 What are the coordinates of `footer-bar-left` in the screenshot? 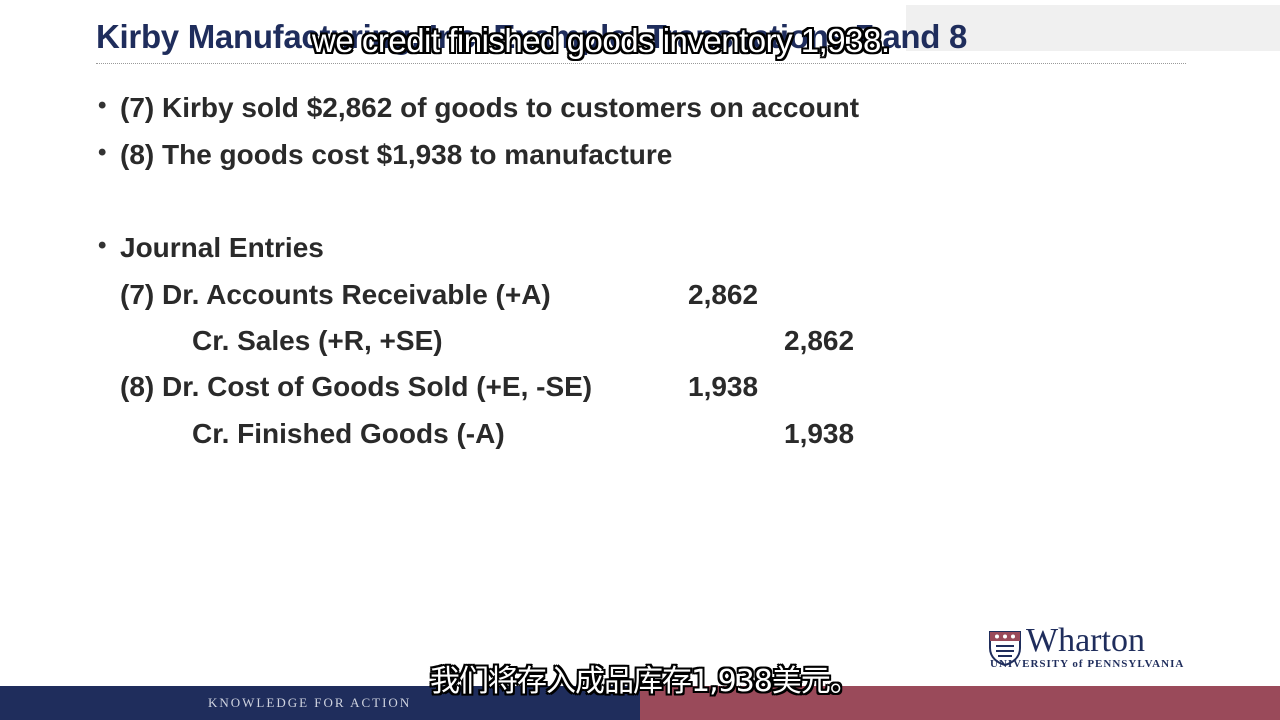 It's located at (320, 703).